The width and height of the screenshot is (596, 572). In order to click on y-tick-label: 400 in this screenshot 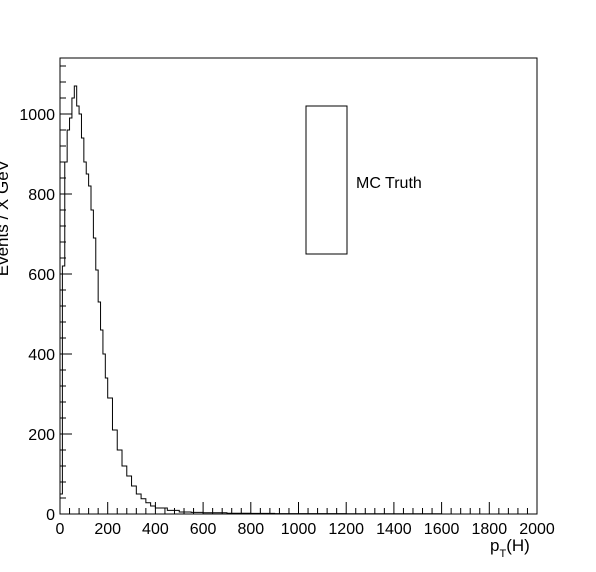, I will do `click(41, 355)`.